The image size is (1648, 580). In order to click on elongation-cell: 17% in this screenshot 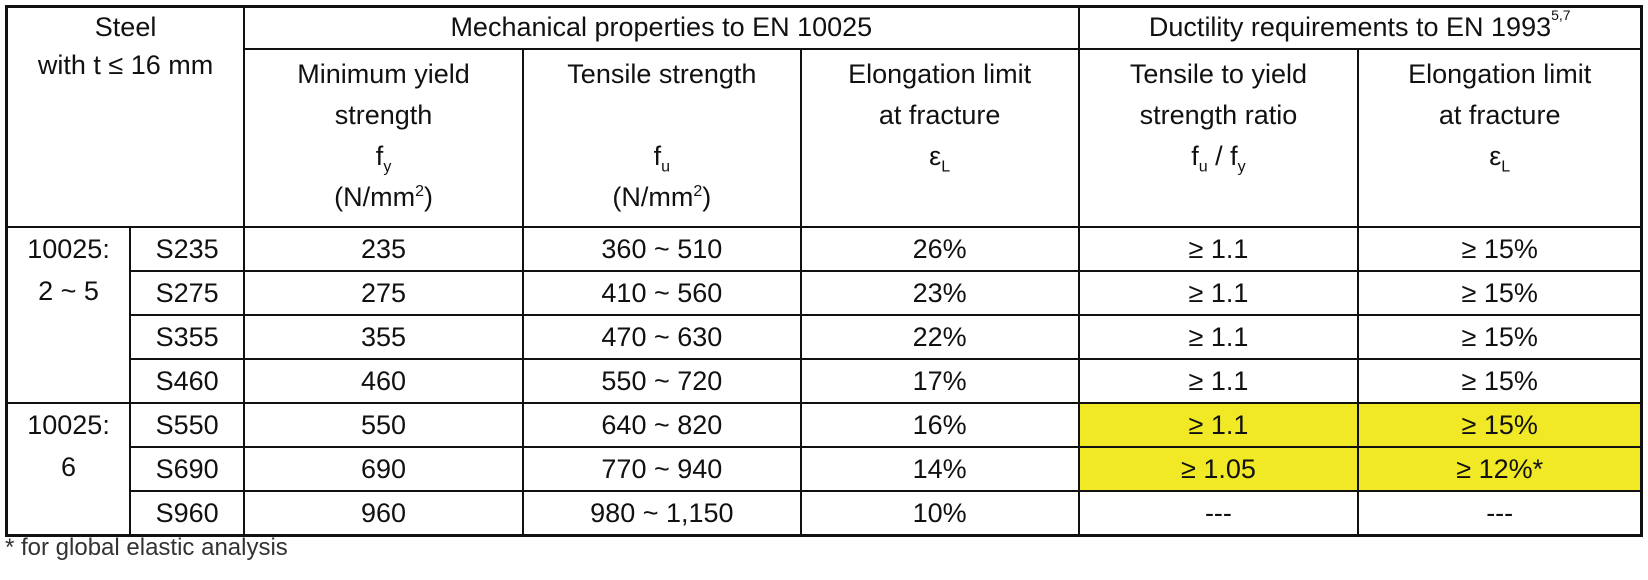, I will do `click(939, 381)`.